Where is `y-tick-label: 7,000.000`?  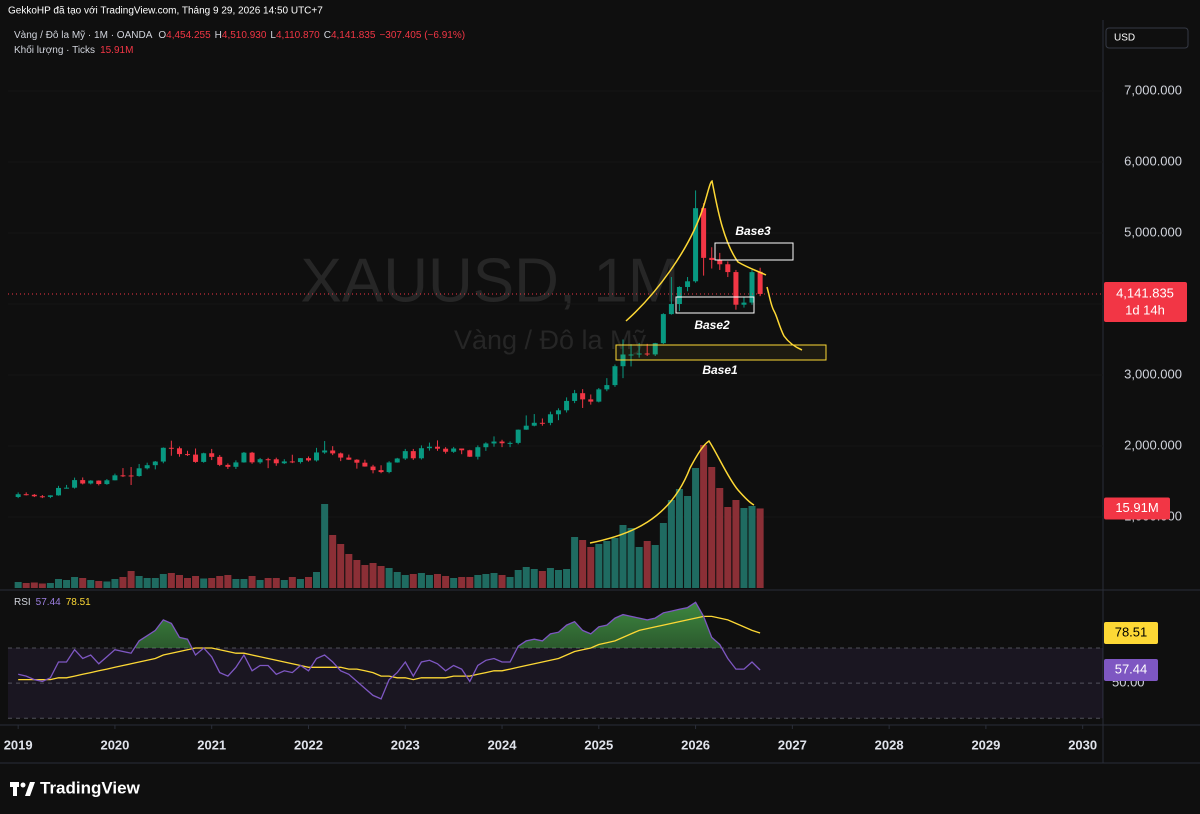 y-tick-label: 7,000.000 is located at coordinates (1153, 89).